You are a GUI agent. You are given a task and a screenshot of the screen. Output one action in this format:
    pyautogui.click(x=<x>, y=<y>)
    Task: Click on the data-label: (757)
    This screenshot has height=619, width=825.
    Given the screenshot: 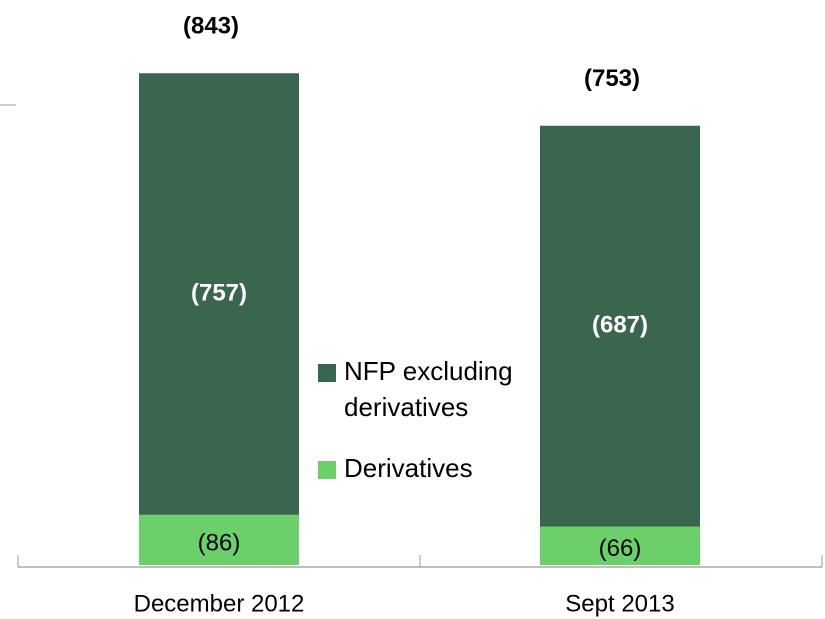 What is the action you would take?
    pyautogui.click(x=219, y=292)
    